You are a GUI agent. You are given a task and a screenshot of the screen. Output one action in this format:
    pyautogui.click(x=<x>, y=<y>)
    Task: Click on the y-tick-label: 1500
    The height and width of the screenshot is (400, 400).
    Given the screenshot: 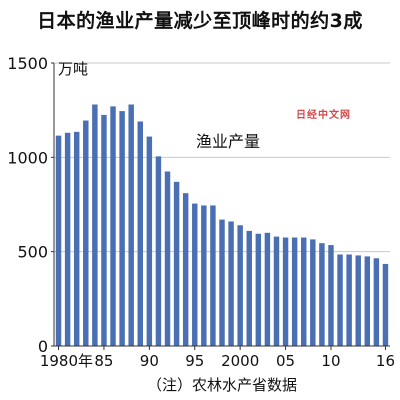 What is the action you would take?
    pyautogui.click(x=27, y=63)
    